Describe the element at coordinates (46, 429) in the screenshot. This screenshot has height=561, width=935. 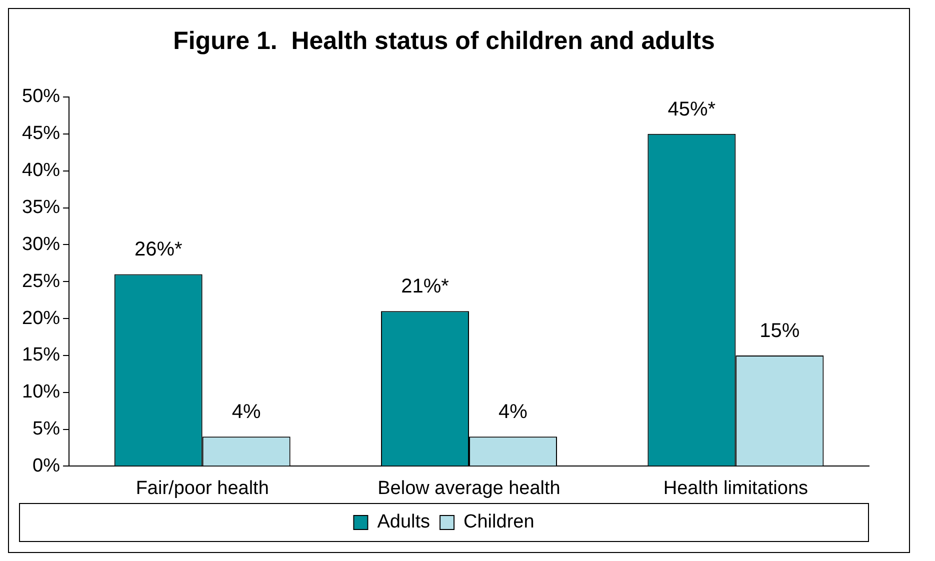
I see `y-tick-label: 5%` at that location.